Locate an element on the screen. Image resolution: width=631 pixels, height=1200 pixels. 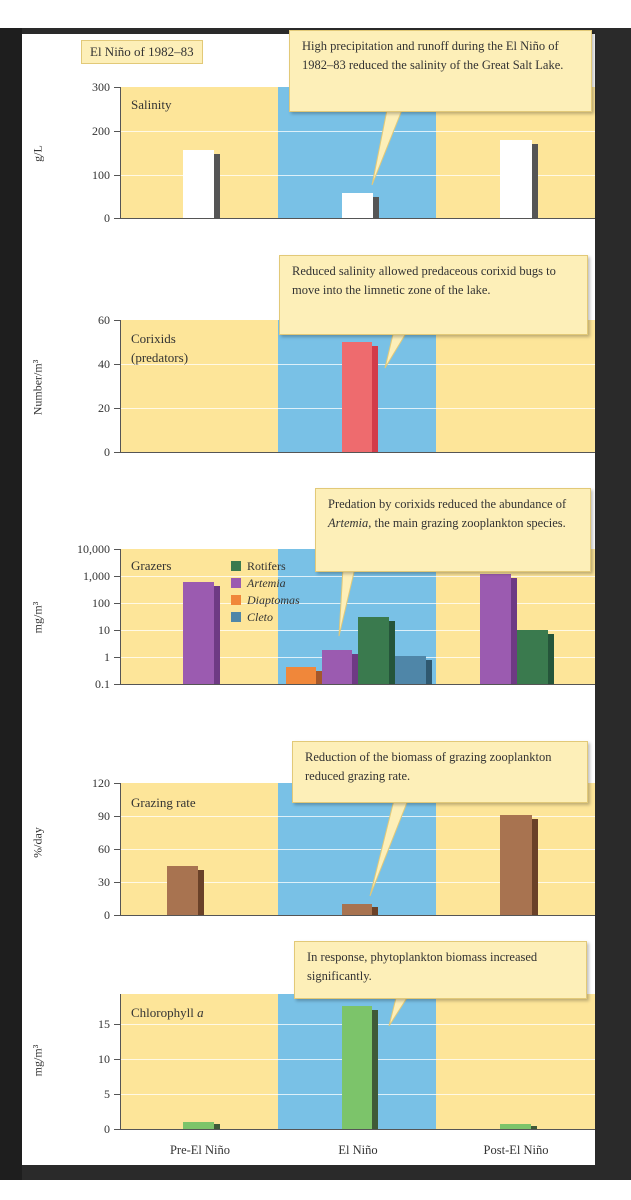
y-tick-label: 90 is located at coordinates (104, 816).